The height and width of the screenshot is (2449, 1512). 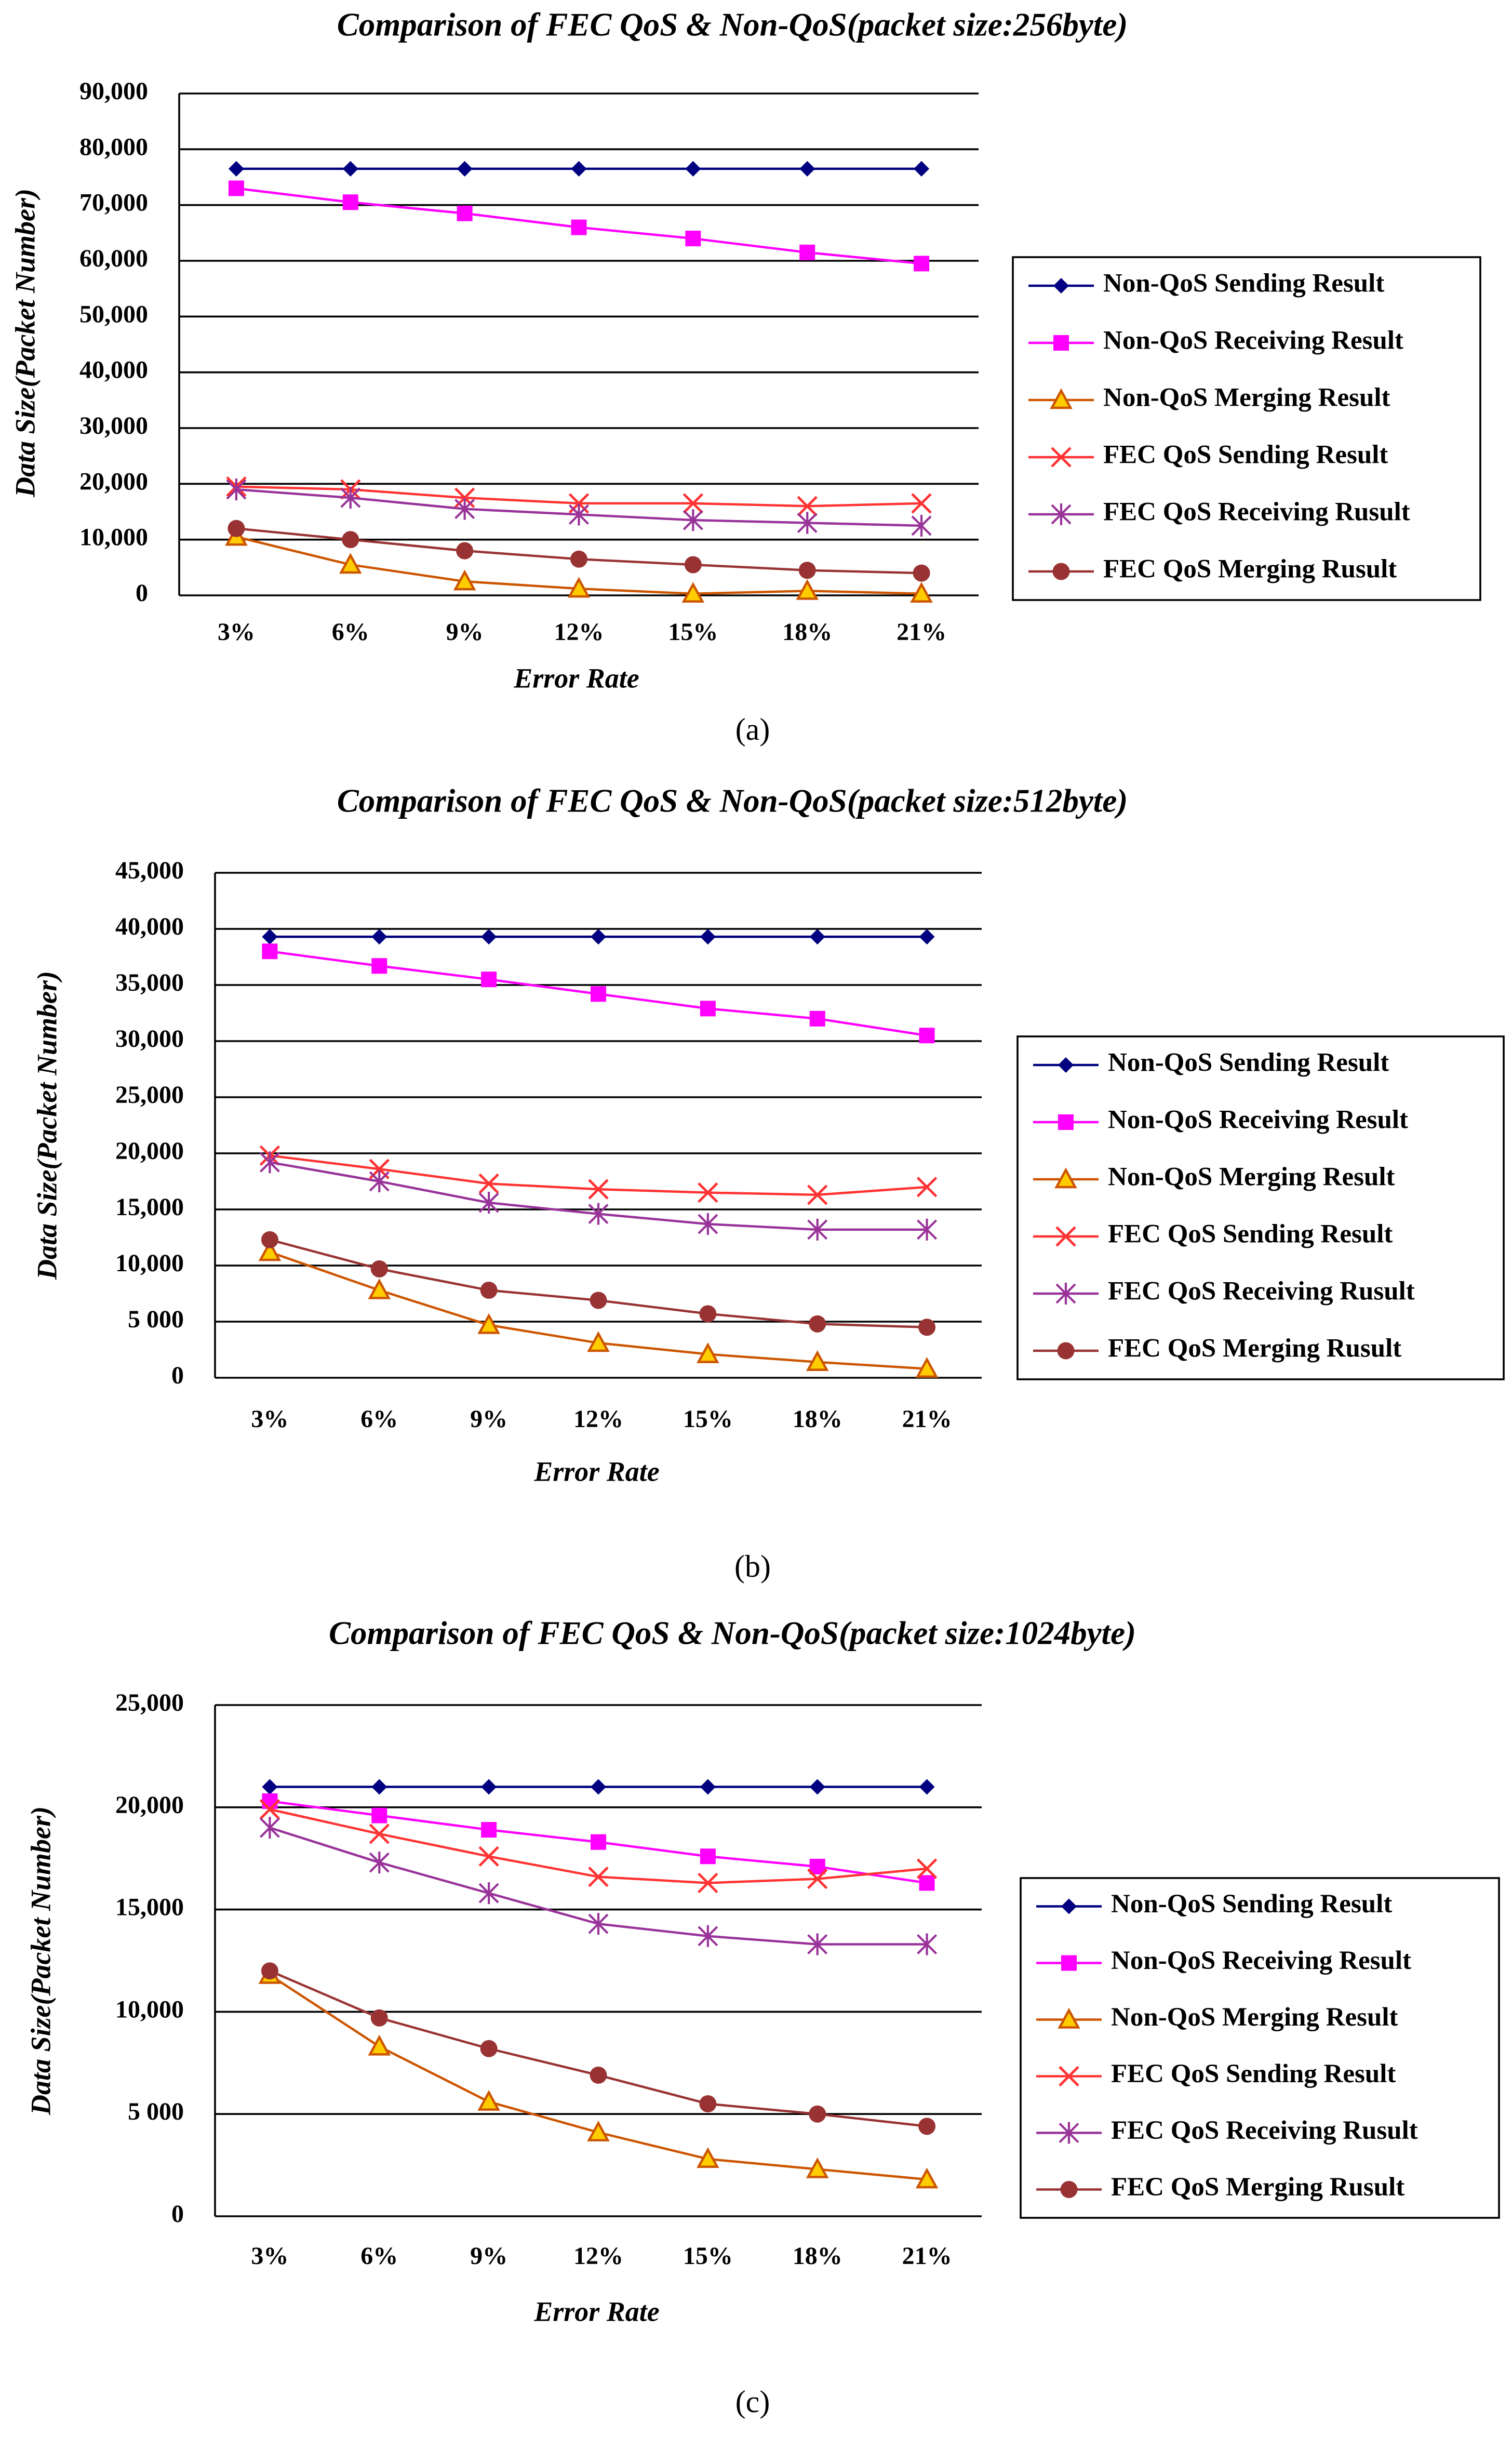 I want to click on legend-label: FEC QoS Merging Rusult, so click(x=1255, y=1349).